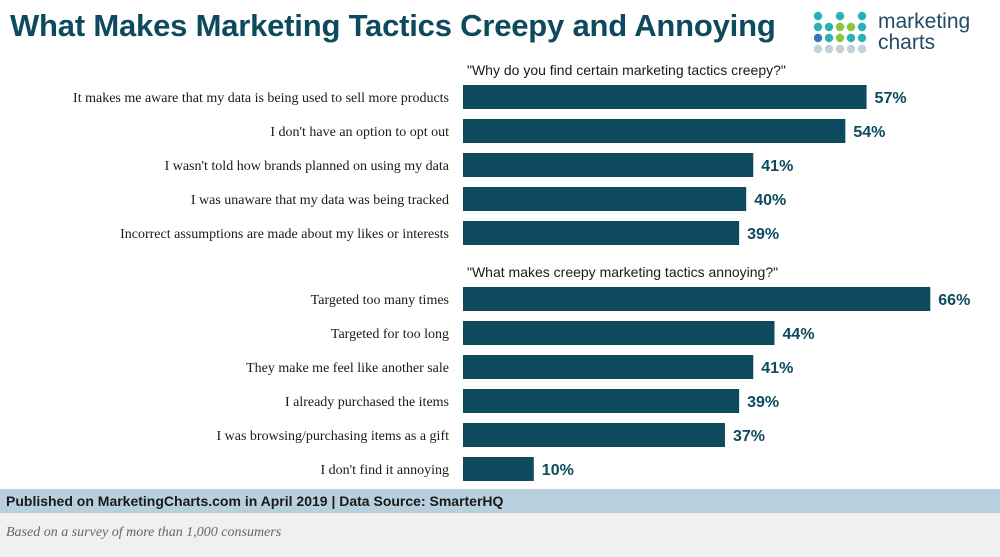 This screenshot has height=557, width=1000. Describe the element at coordinates (359, 132) in the screenshot. I see `category-label: I don't have an option to opt out` at that location.